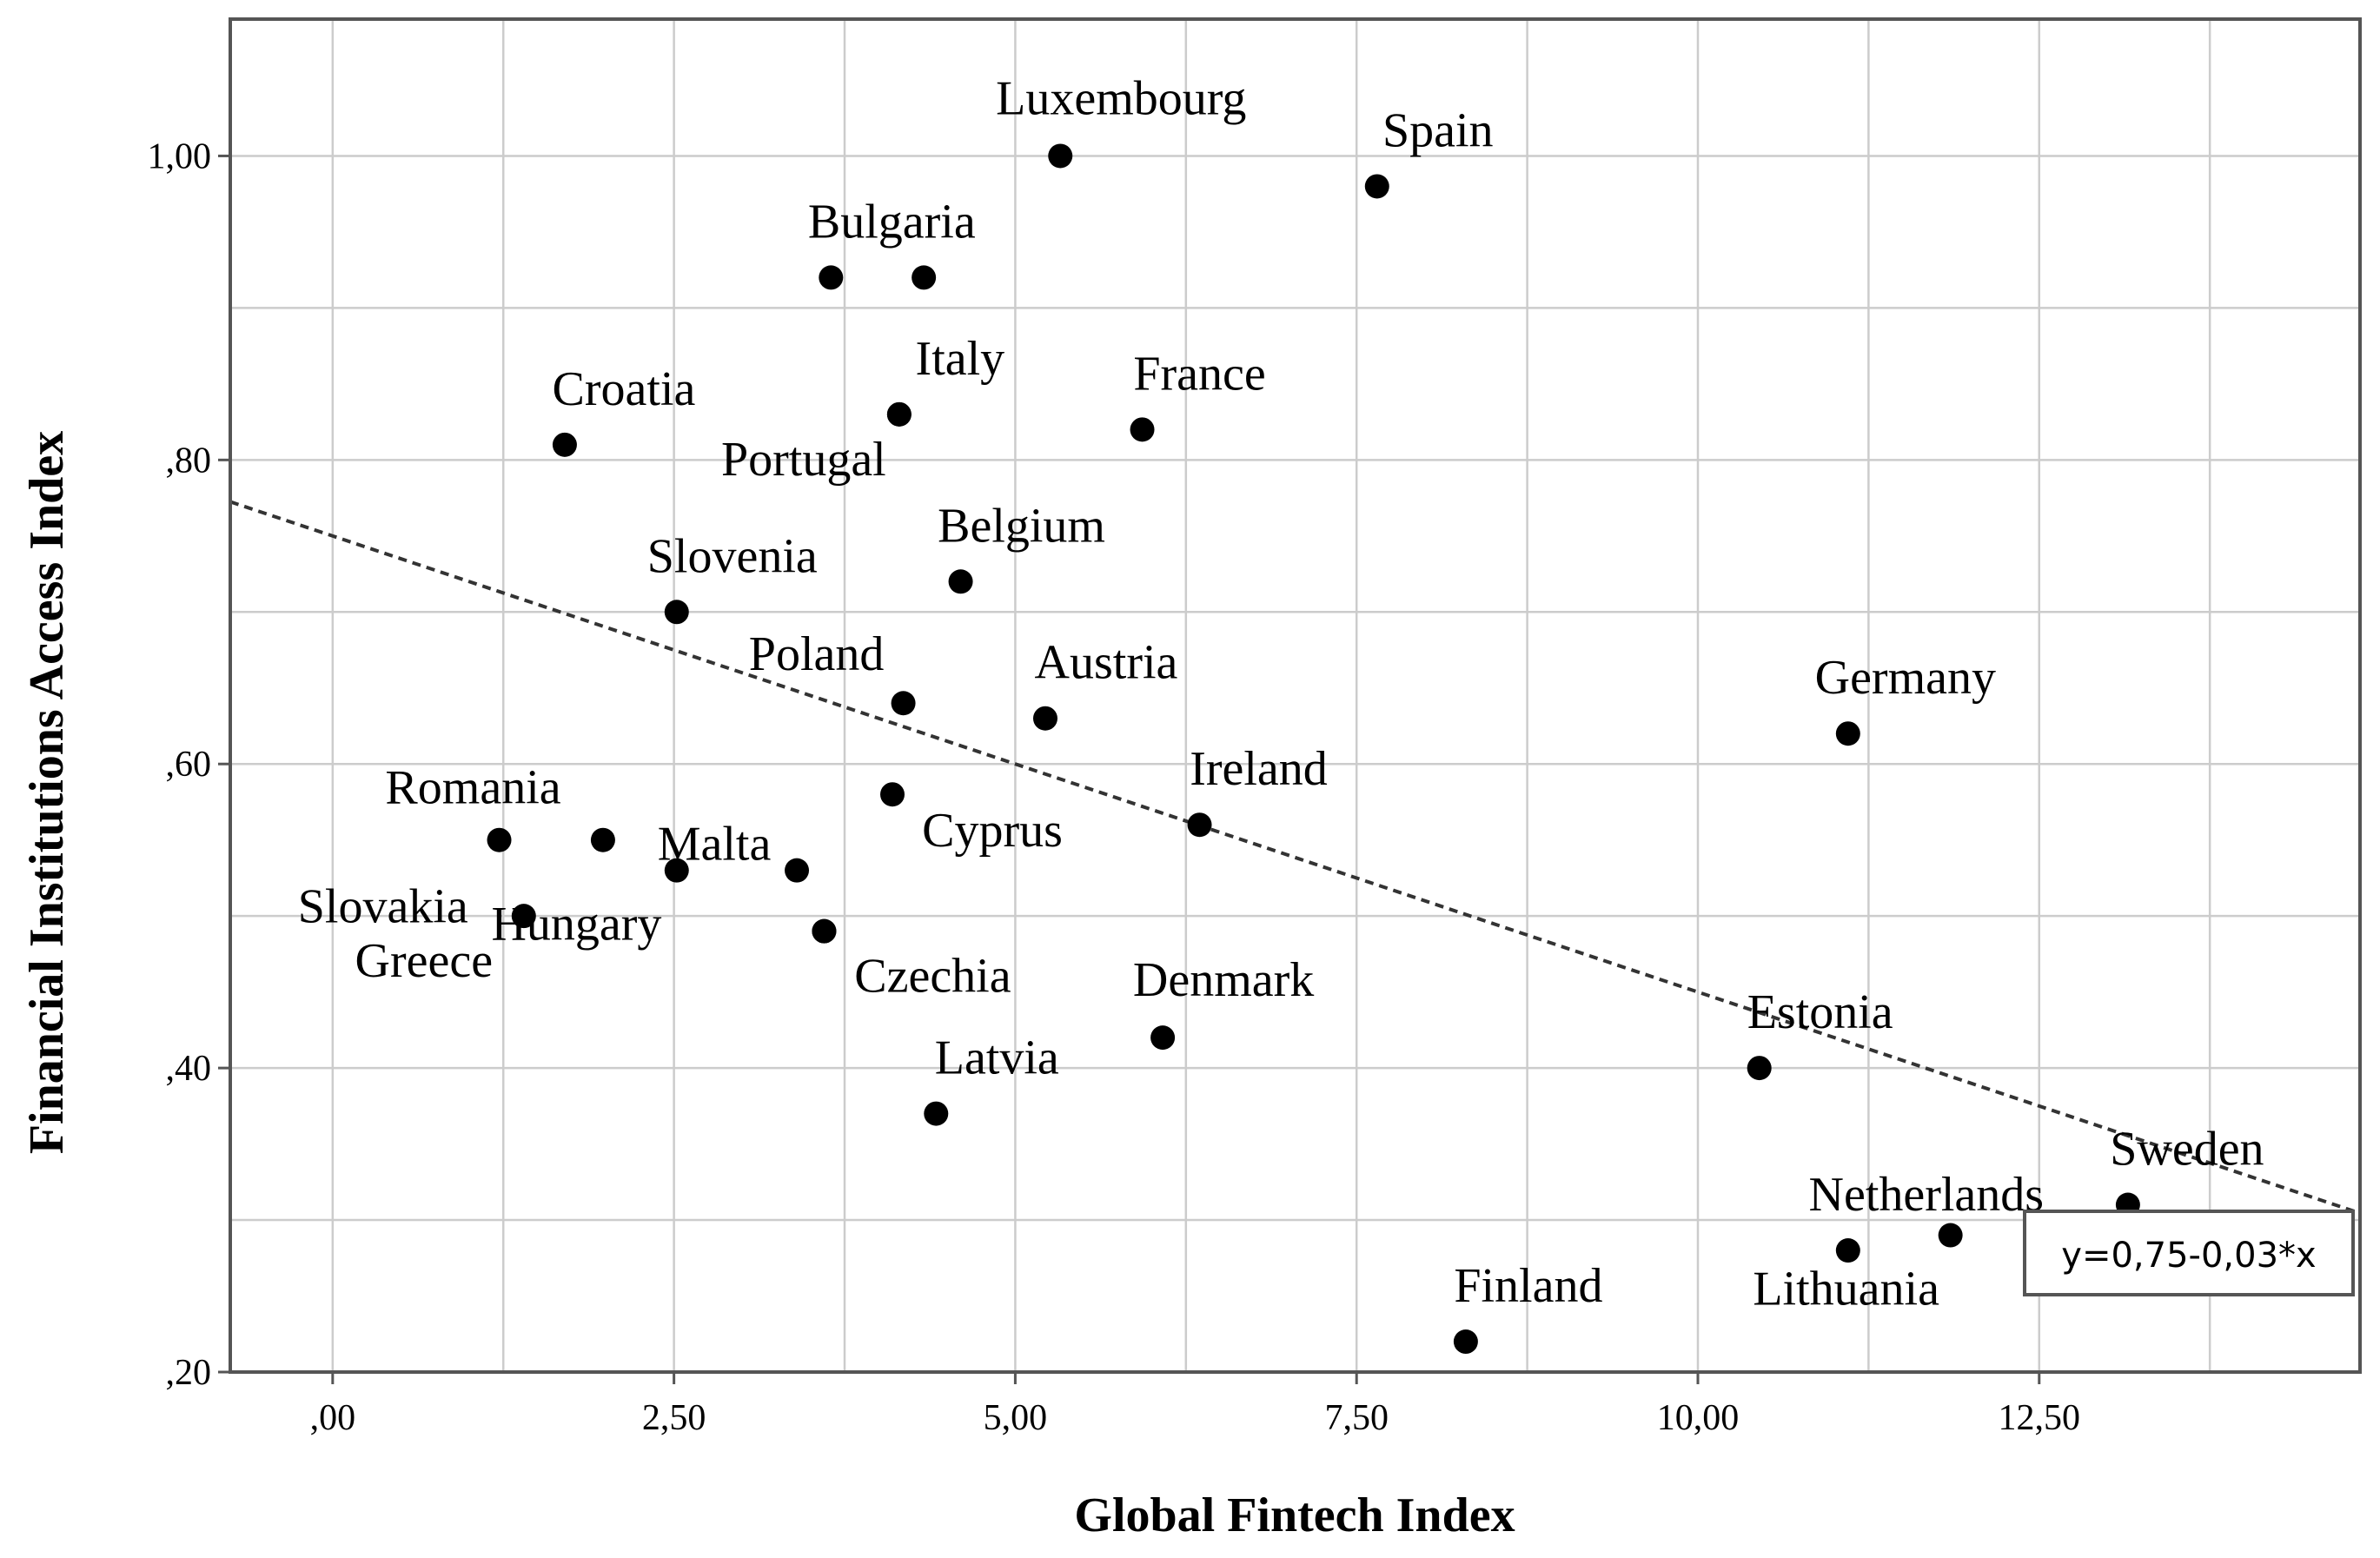 The image size is (2380, 1558). I want to click on point-label-lithuania: Lithuania, so click(1846, 1289).